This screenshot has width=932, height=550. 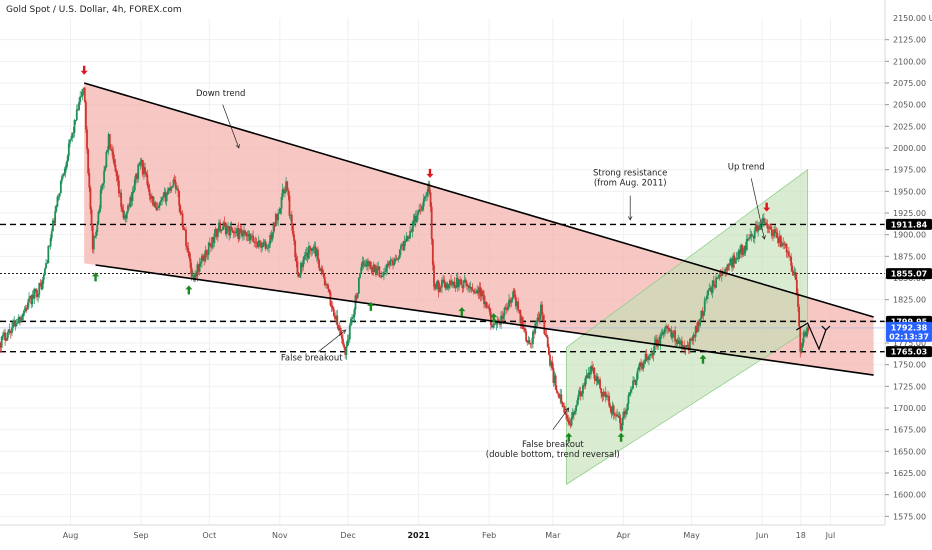 What do you see at coordinates (909, 352) in the screenshot?
I see `price-tag-text: 1765.03` at bounding box center [909, 352].